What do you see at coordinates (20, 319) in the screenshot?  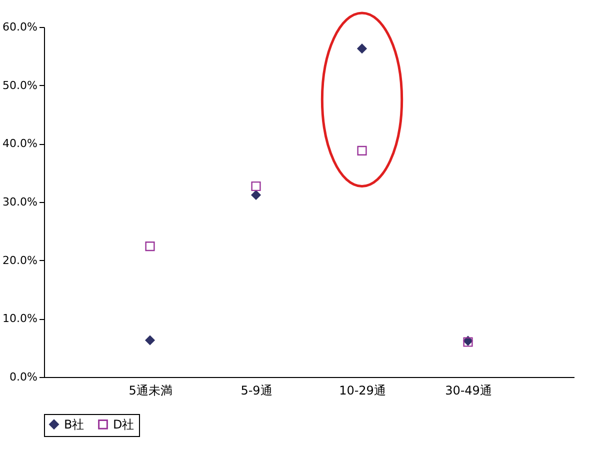 I see `y-tick-label: 10.0%` at bounding box center [20, 319].